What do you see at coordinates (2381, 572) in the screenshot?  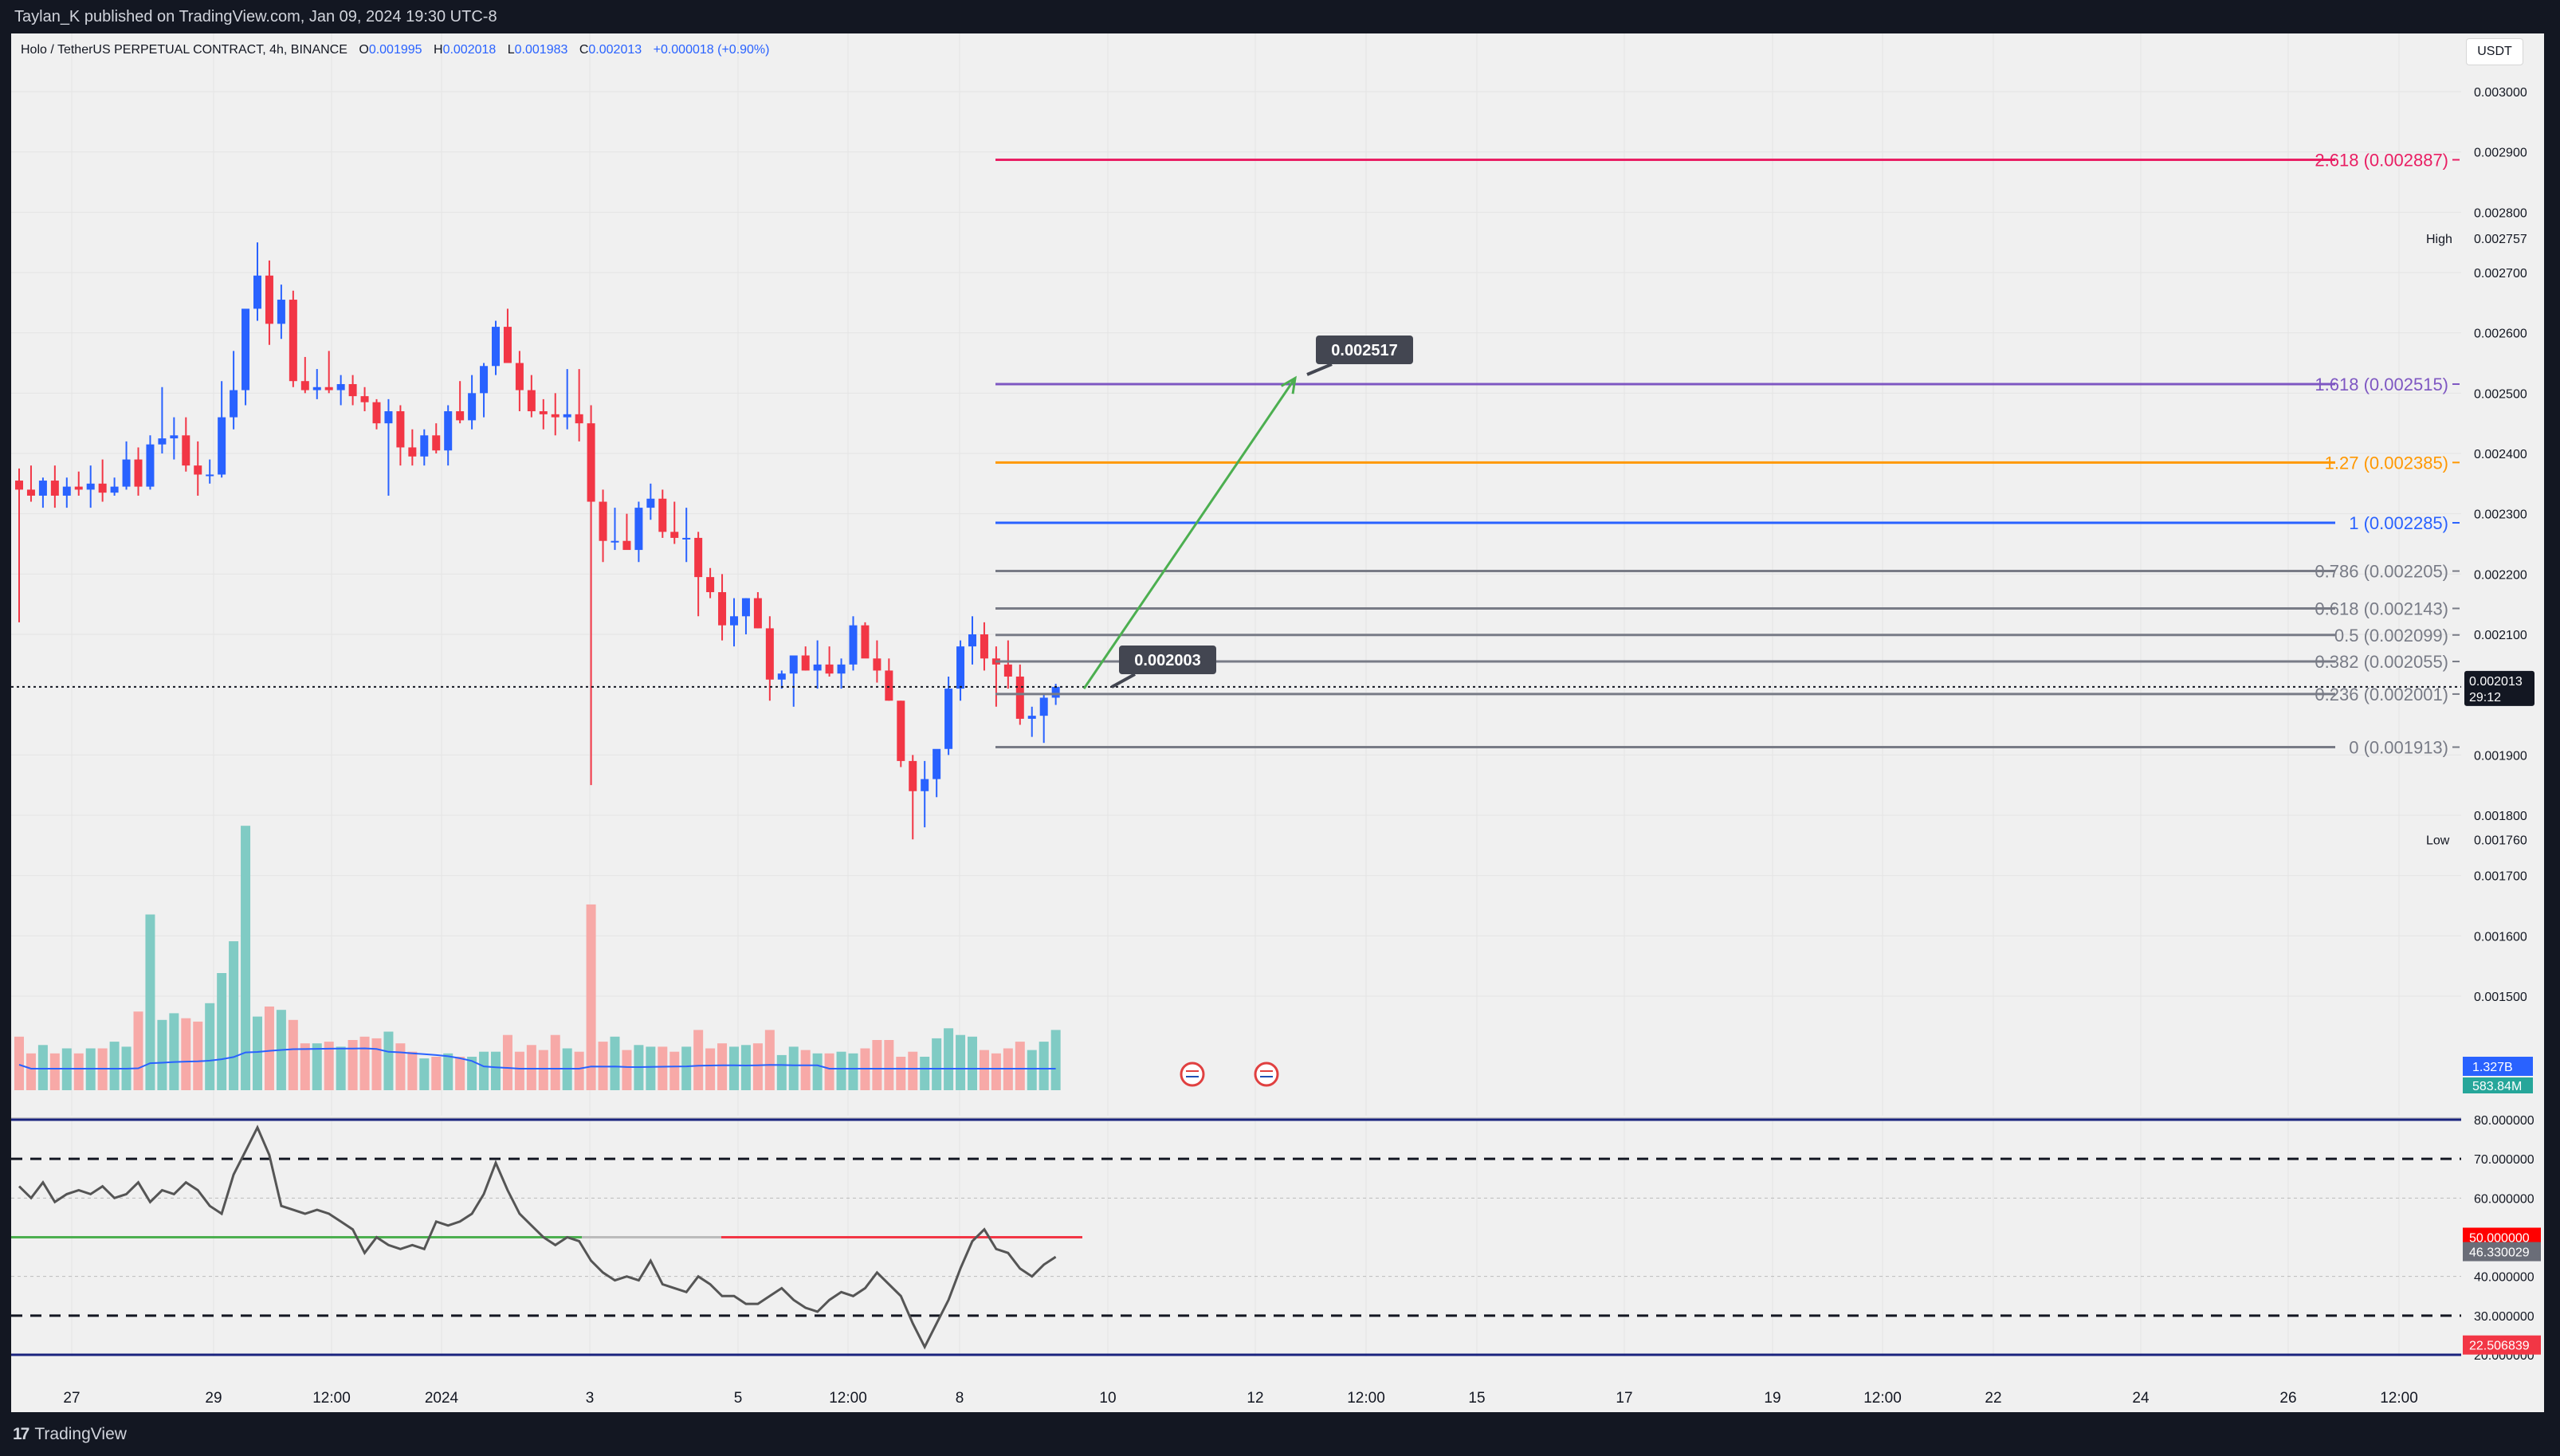 I see `fib-level-label: 0.786 (0.002205)` at bounding box center [2381, 572].